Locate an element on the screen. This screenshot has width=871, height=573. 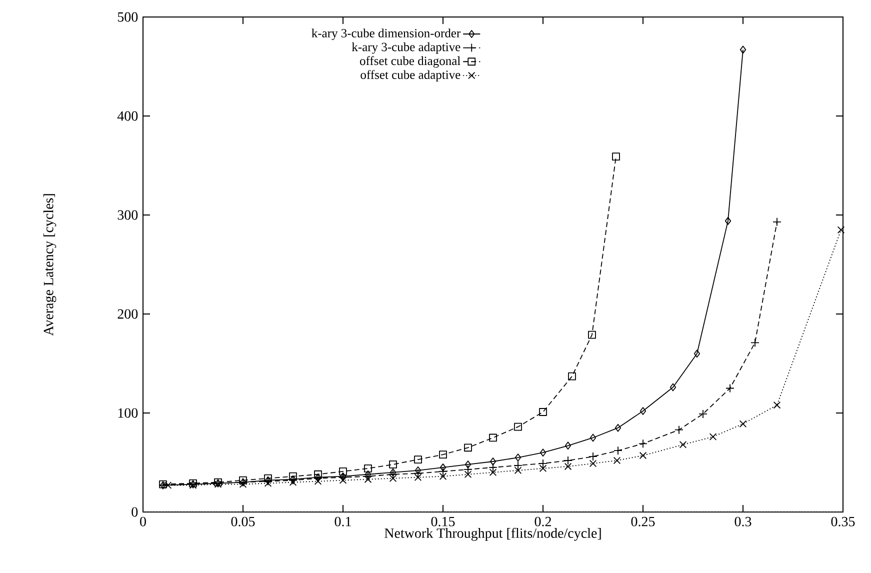
x-tick-label: 0.25 is located at coordinates (643, 521).